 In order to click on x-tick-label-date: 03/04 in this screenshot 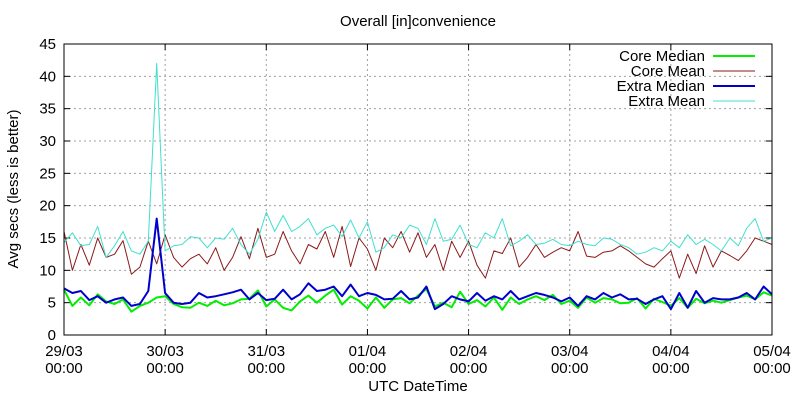, I will do `click(570, 351)`.